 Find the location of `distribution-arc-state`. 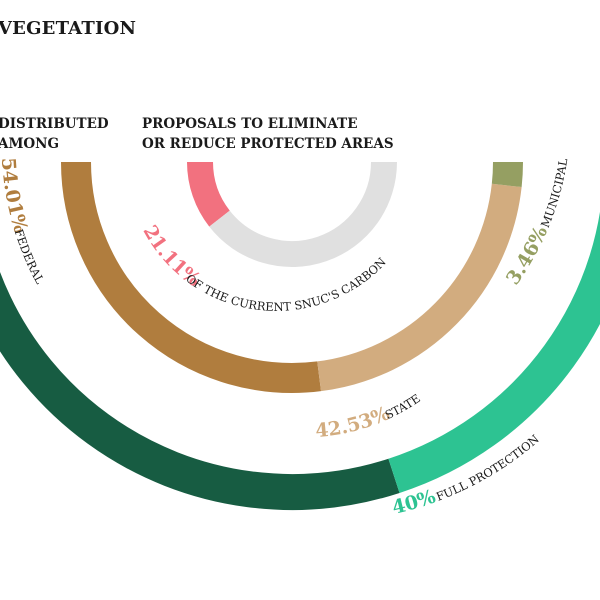

distribution-arc-state is located at coordinates (419, 287).